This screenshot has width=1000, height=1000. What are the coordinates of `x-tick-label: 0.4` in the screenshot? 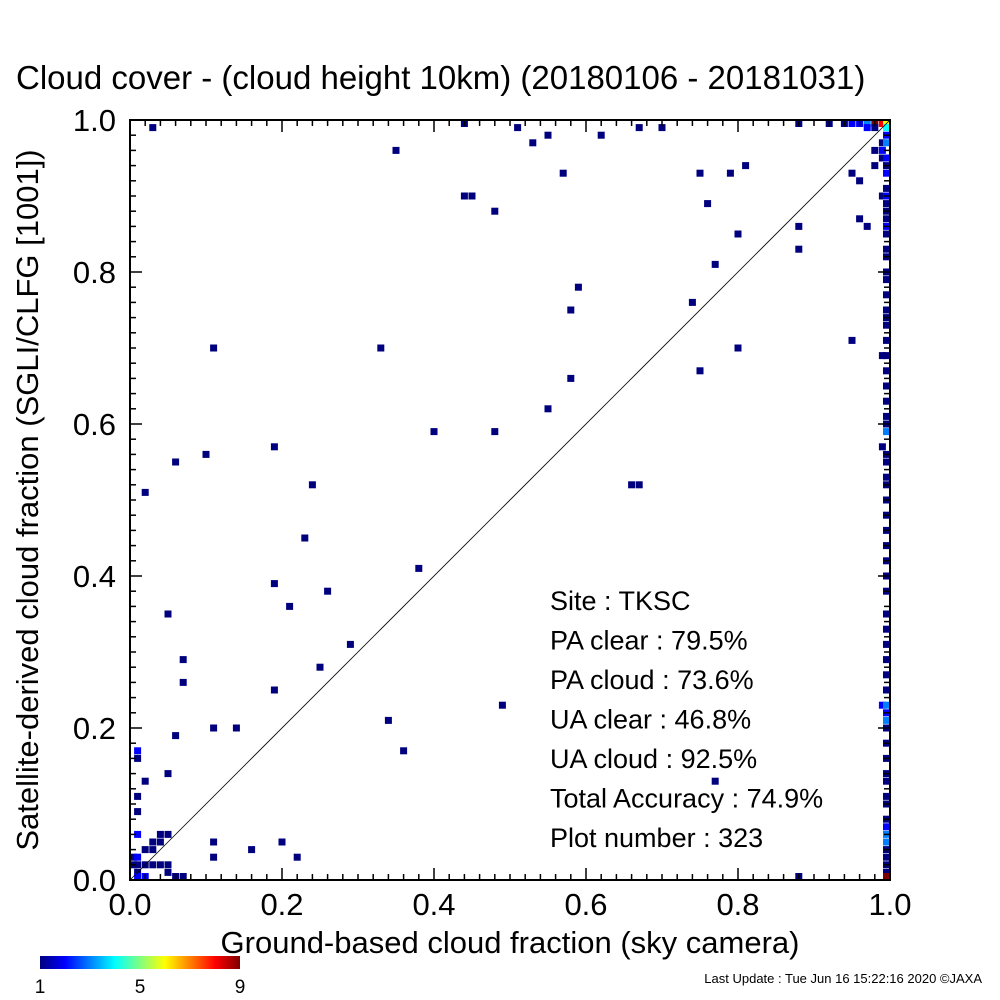 It's located at (433, 904).